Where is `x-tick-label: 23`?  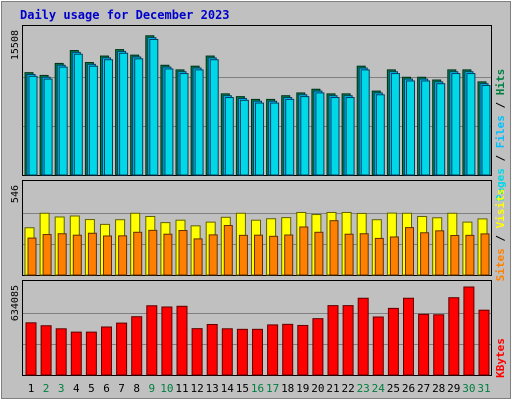
x-tick-label: 23 is located at coordinates (363, 388).